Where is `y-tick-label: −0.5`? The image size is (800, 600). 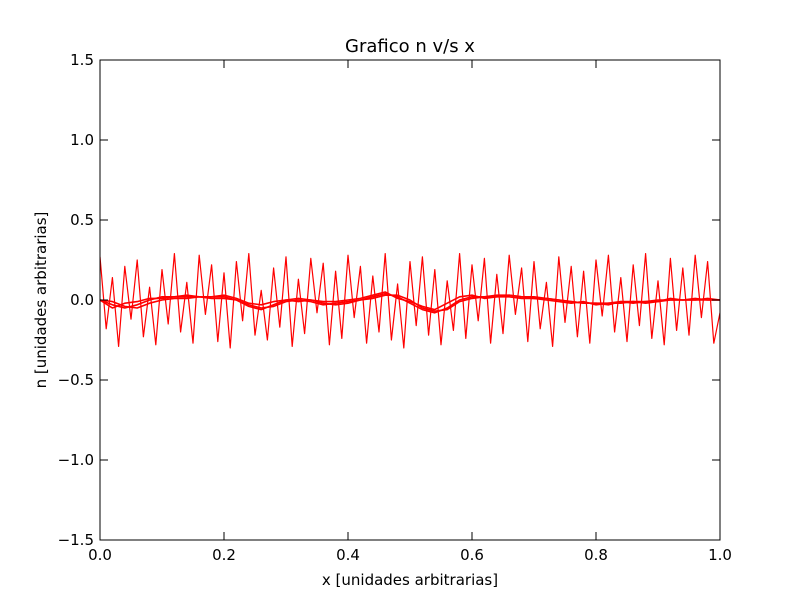
y-tick-label: −0.5 is located at coordinates (76, 380).